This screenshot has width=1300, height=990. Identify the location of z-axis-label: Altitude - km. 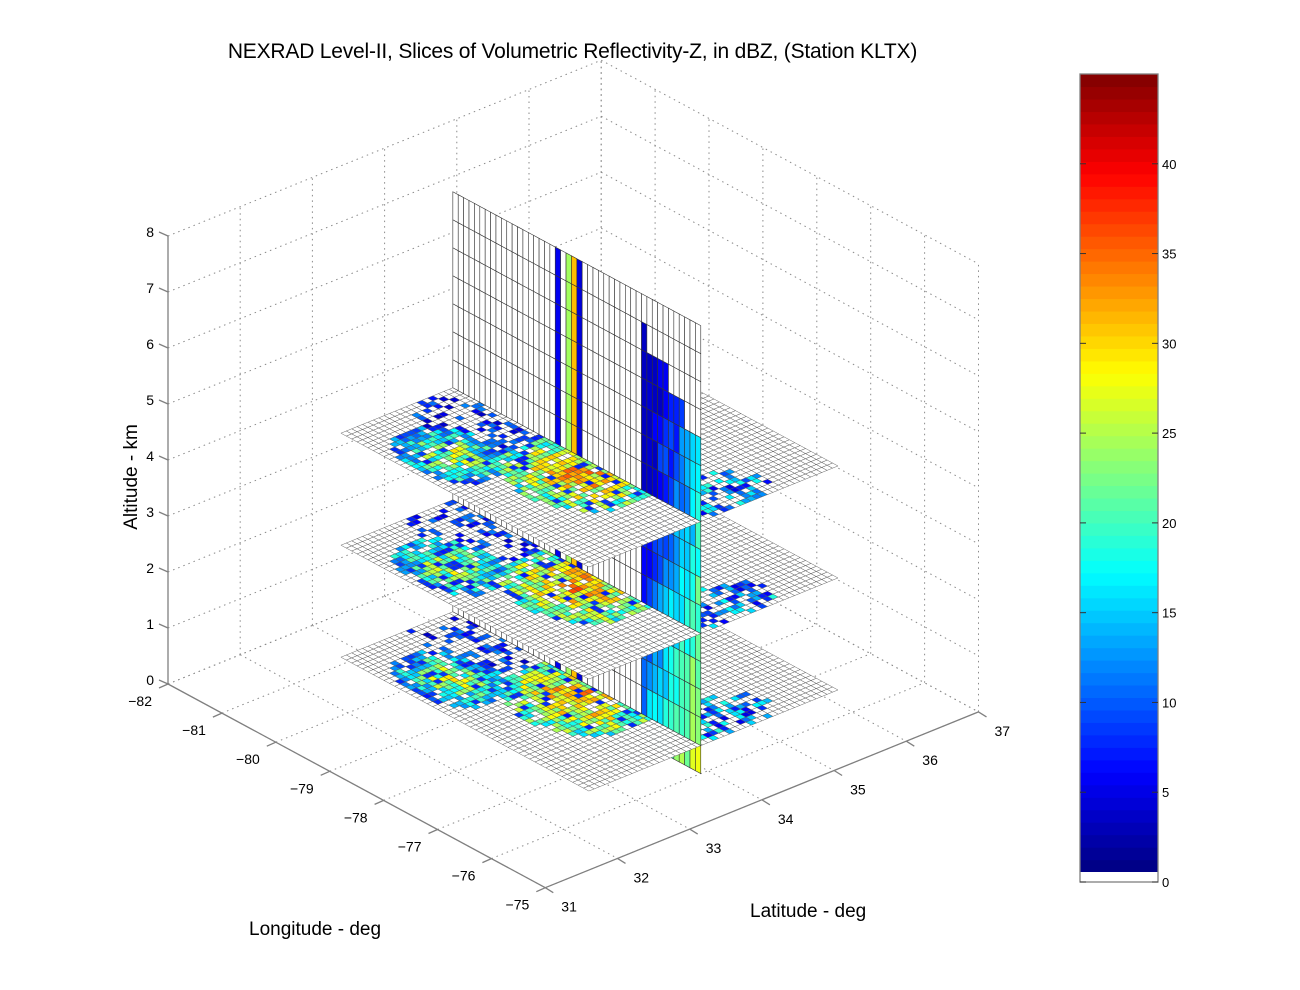
(131, 477).